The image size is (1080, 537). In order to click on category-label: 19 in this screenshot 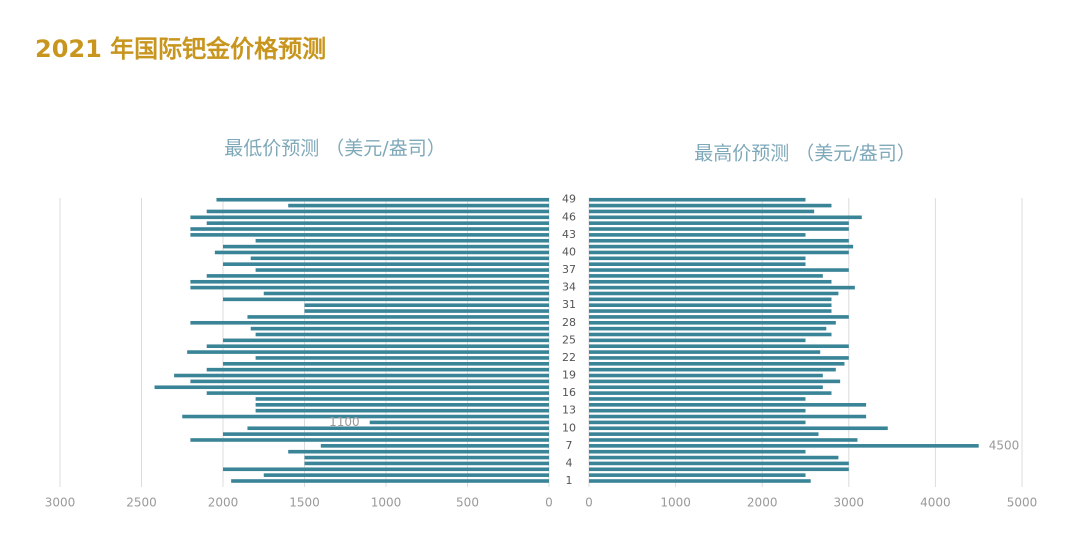, I will do `click(569, 375)`.